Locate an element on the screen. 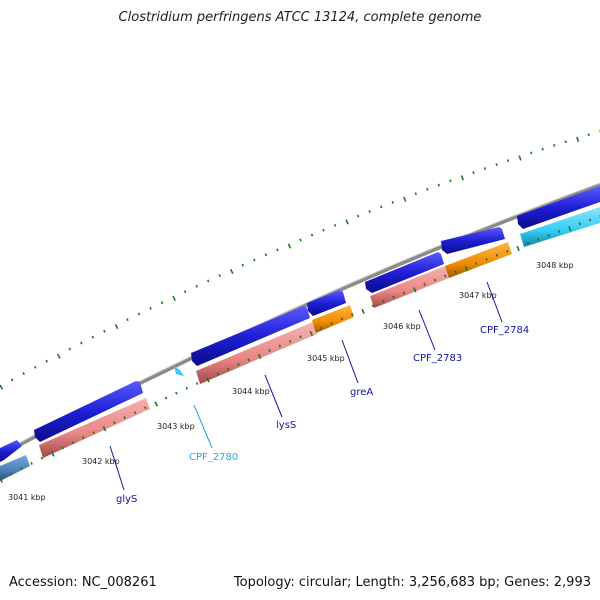  scale-label: 3047 kbp is located at coordinates (478, 295).